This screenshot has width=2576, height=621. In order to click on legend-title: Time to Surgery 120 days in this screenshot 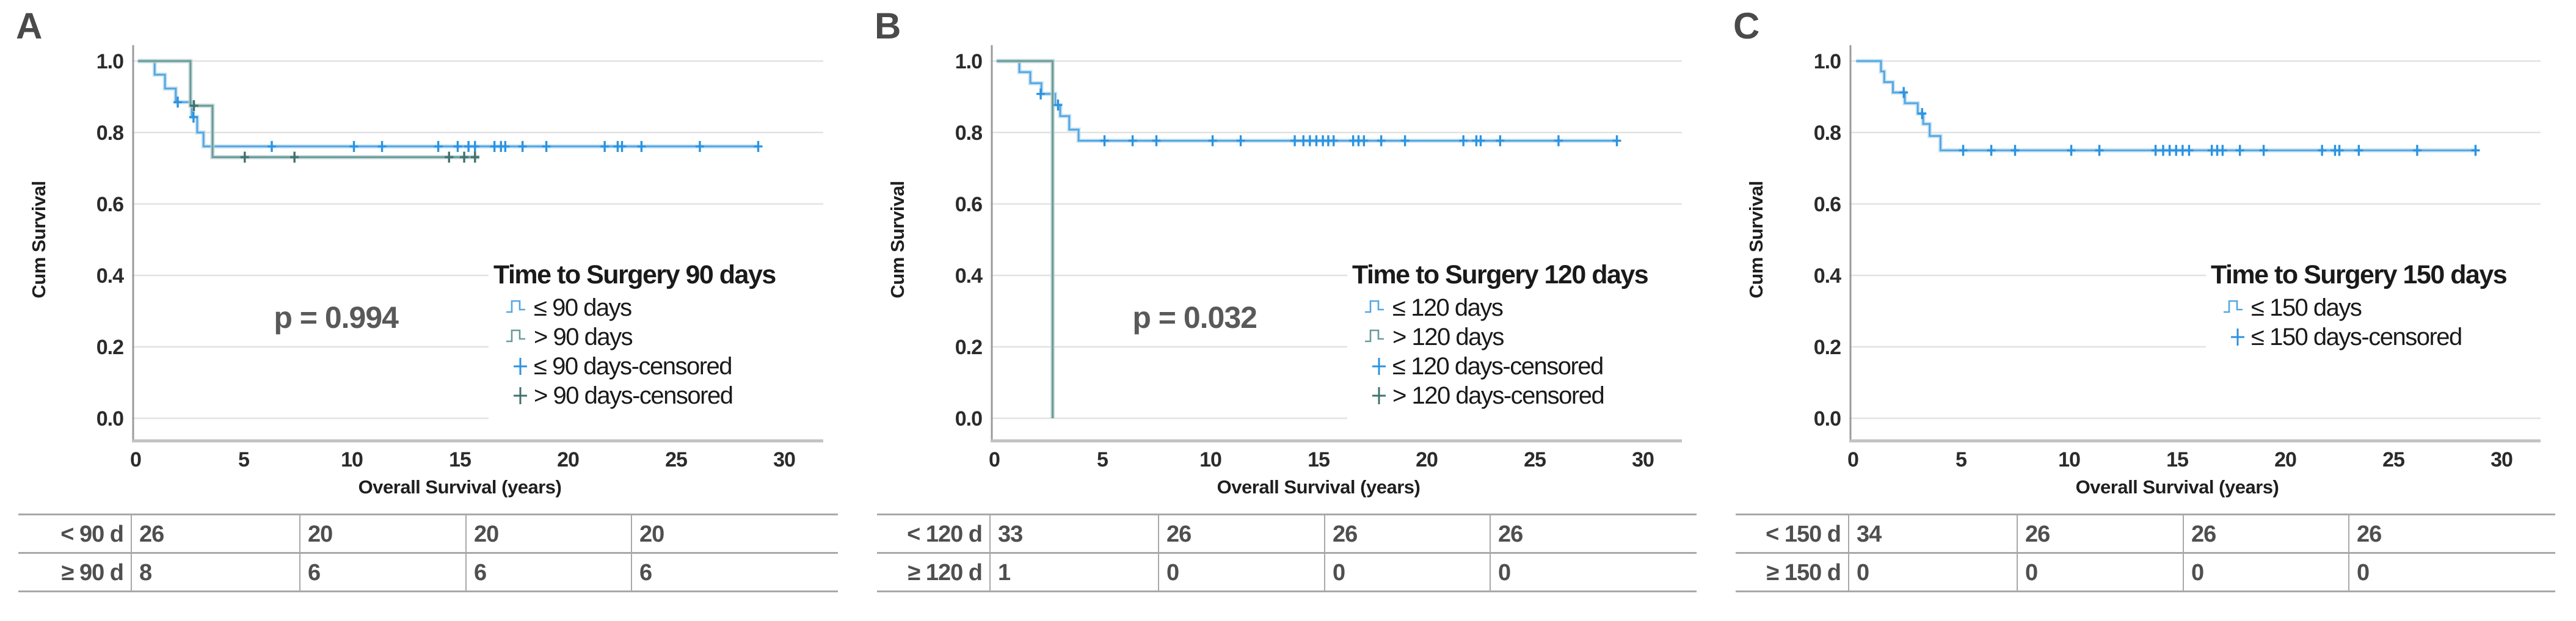, I will do `click(1500, 274)`.